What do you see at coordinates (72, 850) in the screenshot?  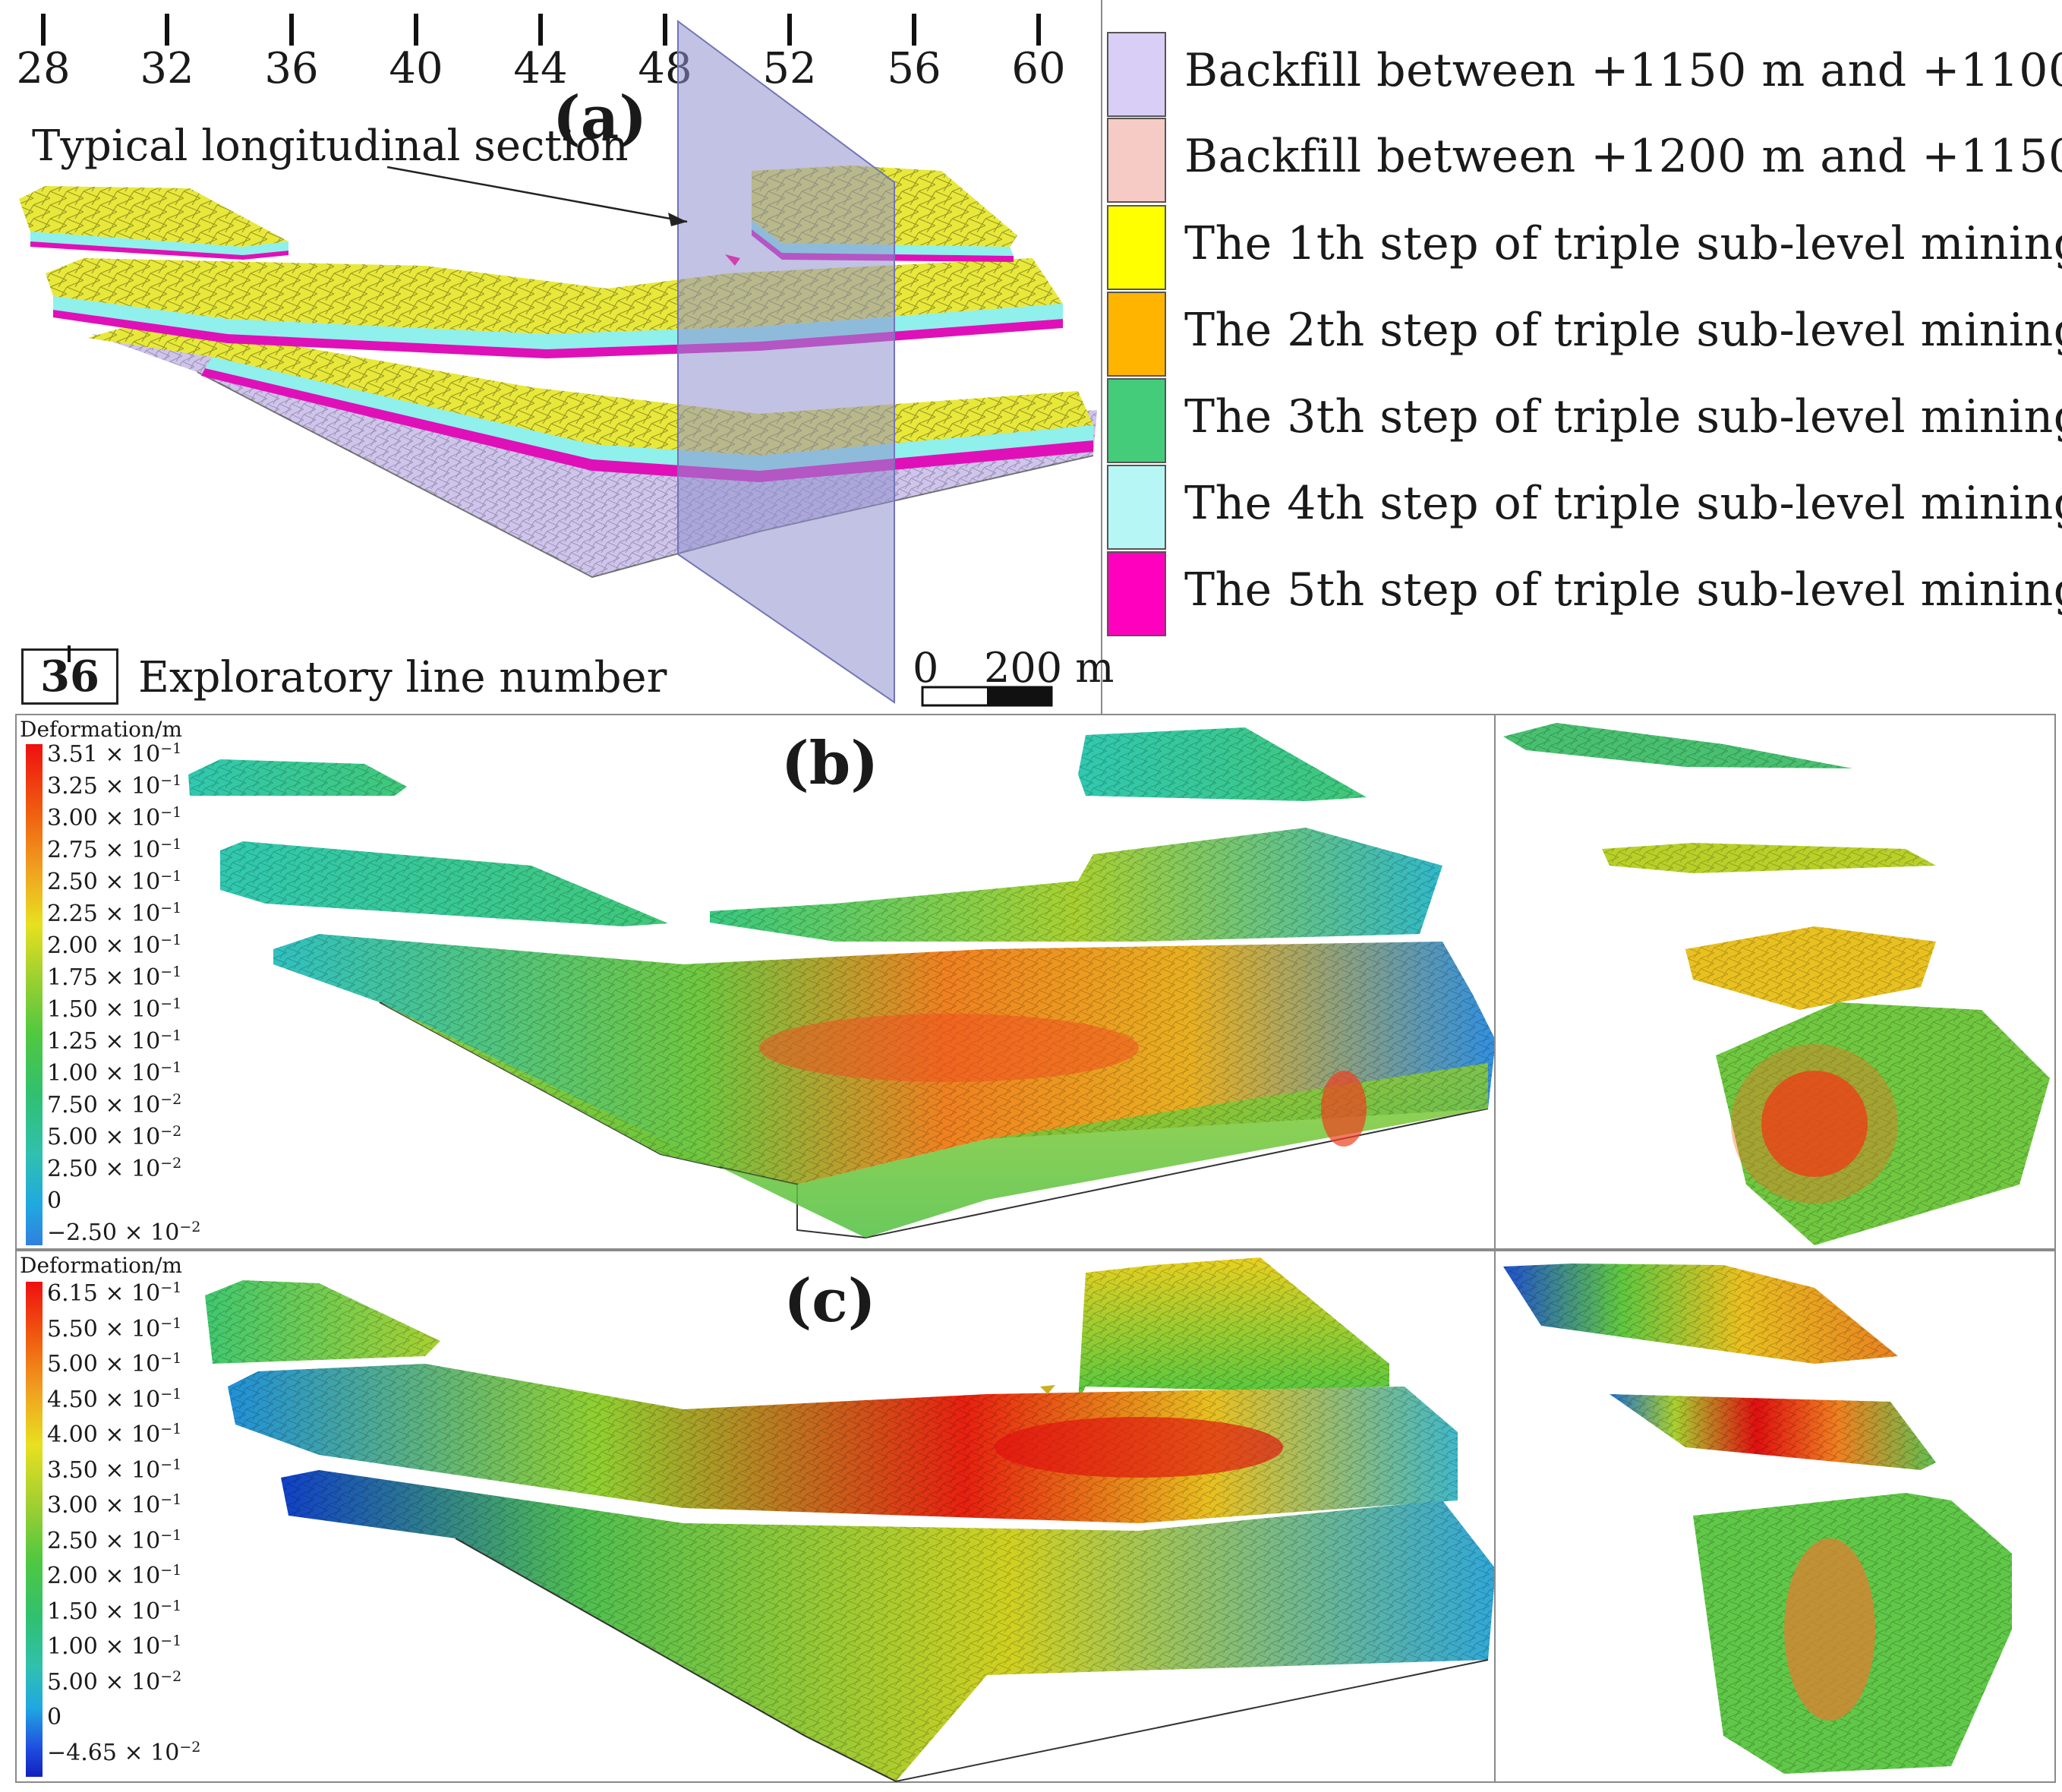 I see `colorbar-tick-mantissa: 2.75` at bounding box center [72, 850].